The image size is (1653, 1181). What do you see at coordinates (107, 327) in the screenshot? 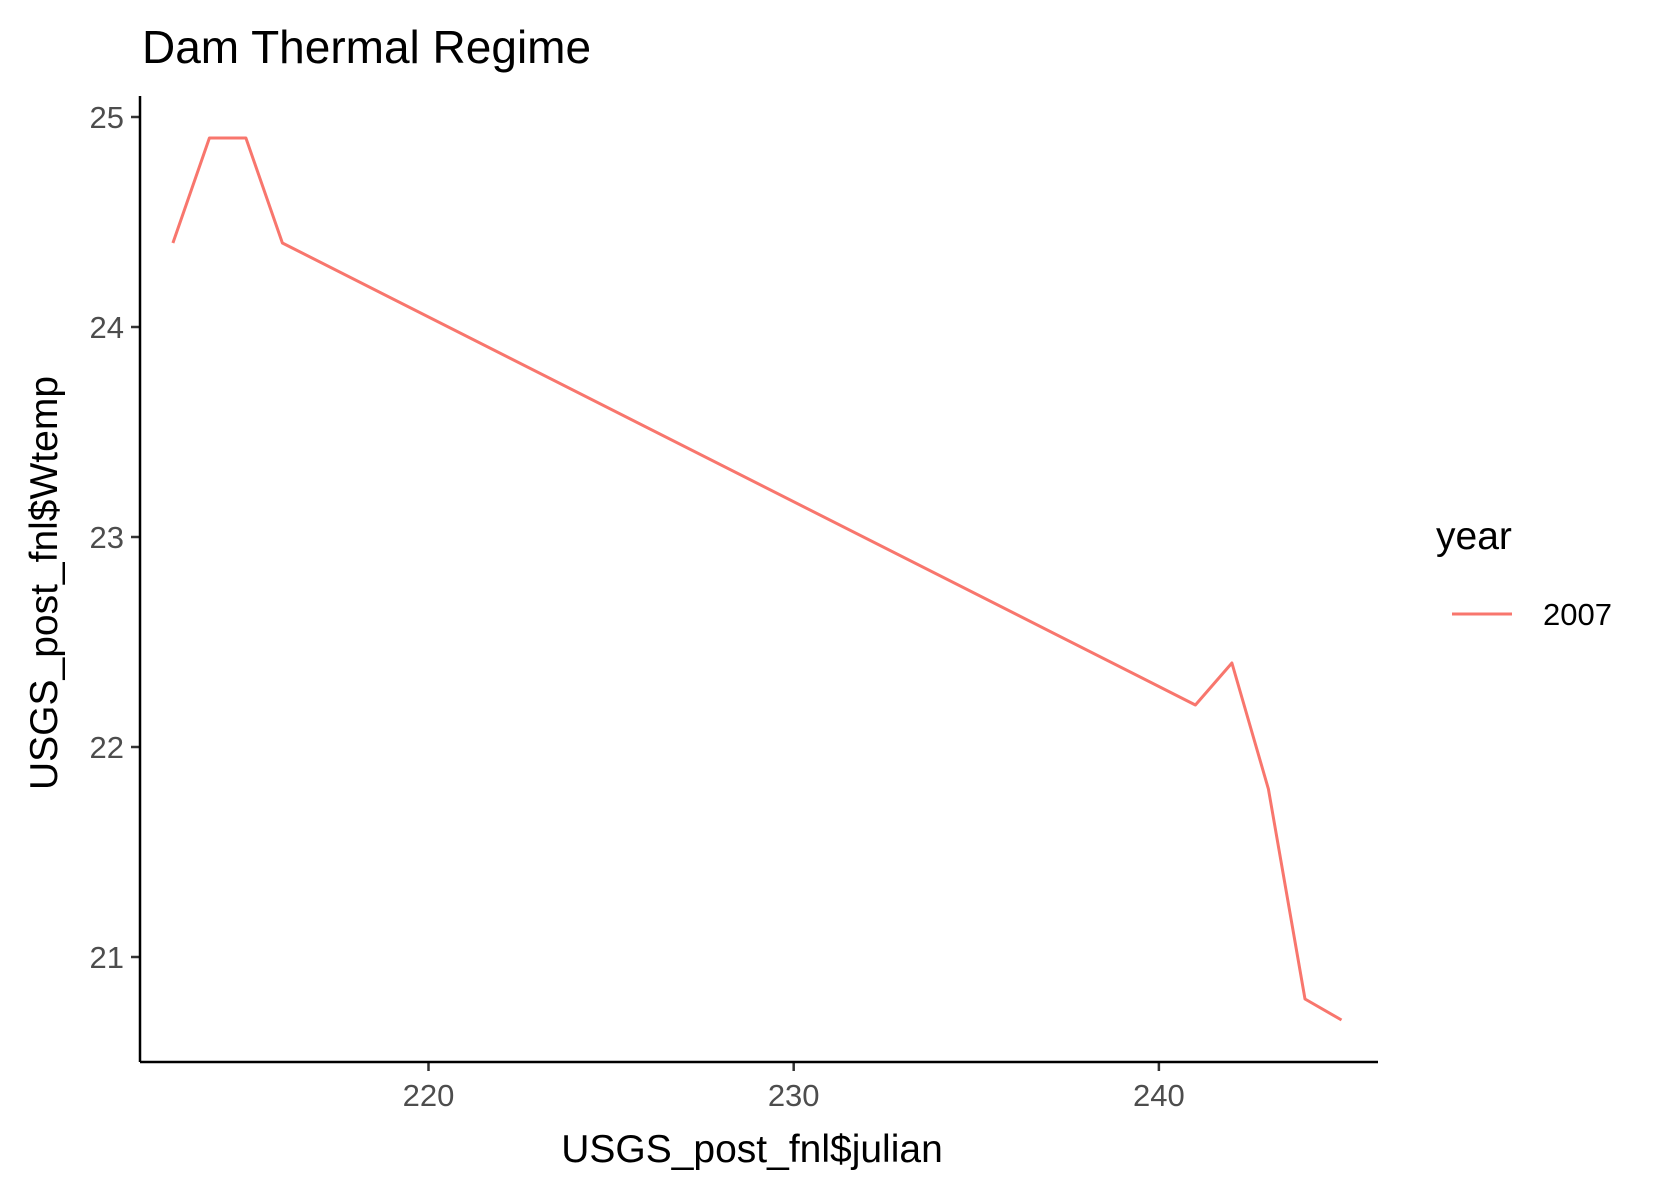
I see `y-tick-label: 24` at bounding box center [107, 327].